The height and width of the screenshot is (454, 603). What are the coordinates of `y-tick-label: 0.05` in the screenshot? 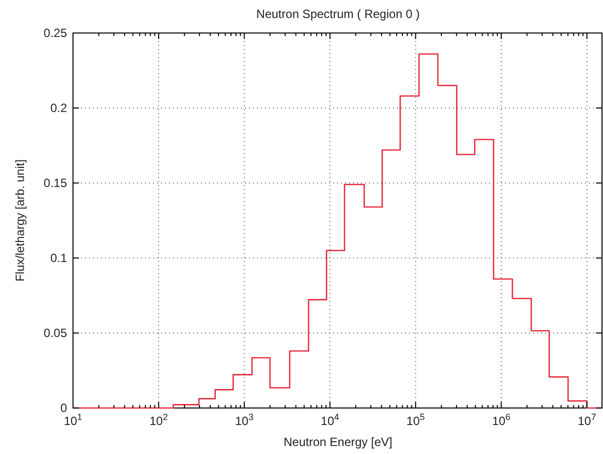 It's located at (56, 333).